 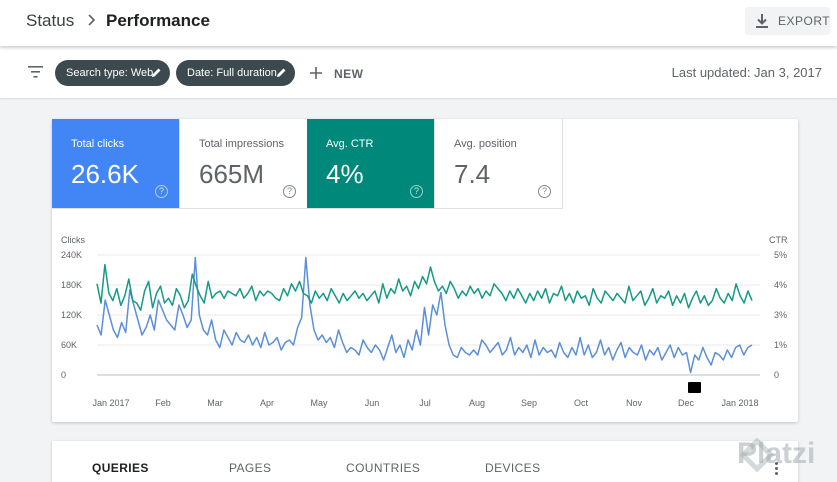 What do you see at coordinates (485, 144) in the screenshot?
I see `metric-label: Avg. position` at bounding box center [485, 144].